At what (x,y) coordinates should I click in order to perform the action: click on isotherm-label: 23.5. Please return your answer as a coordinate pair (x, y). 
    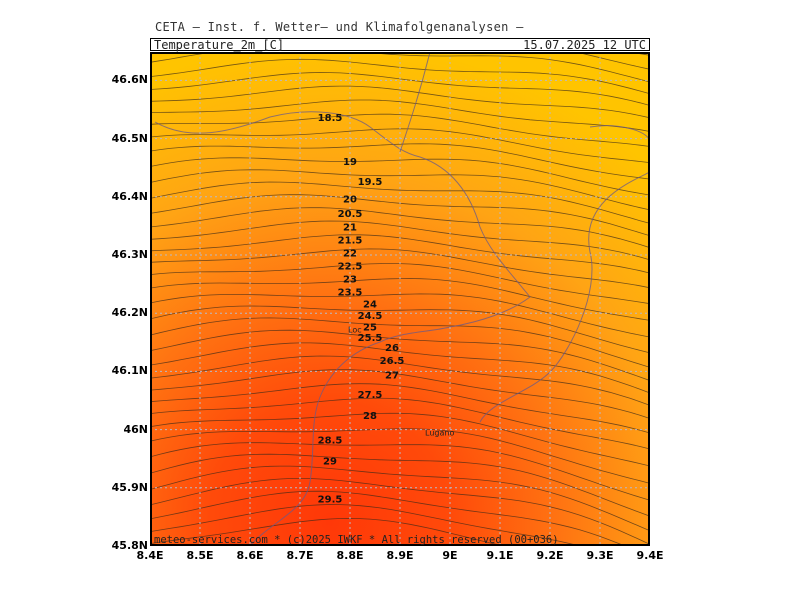
    Looking at the image, I should click on (350, 293).